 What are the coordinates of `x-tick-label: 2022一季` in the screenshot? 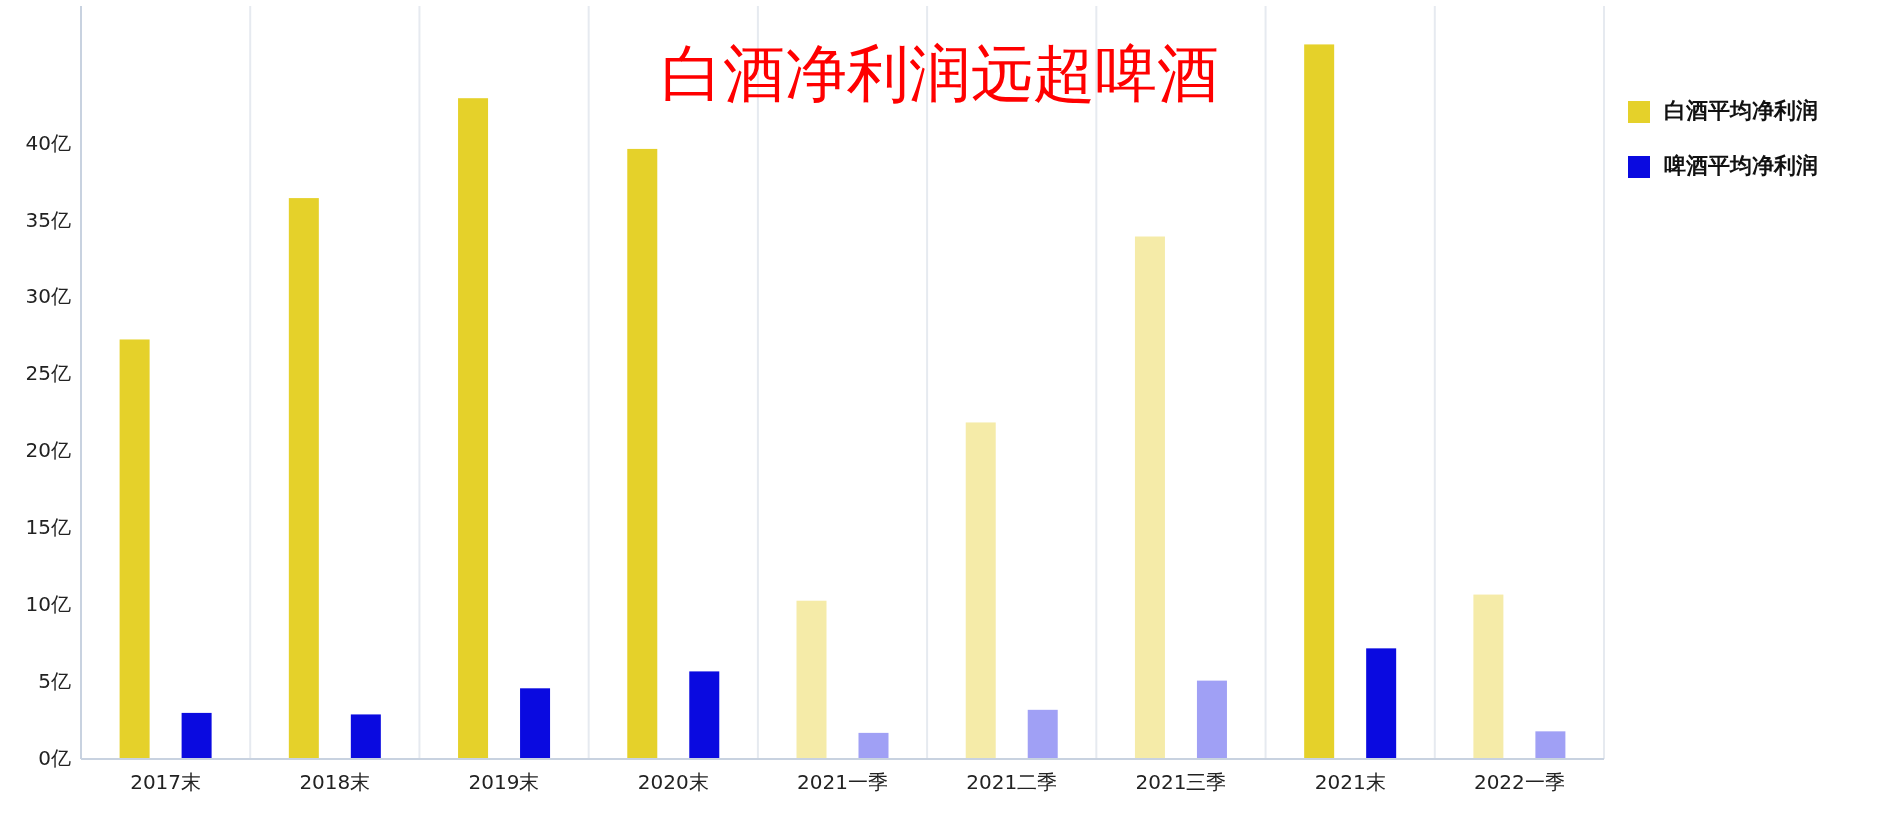 It's located at (1519, 782).